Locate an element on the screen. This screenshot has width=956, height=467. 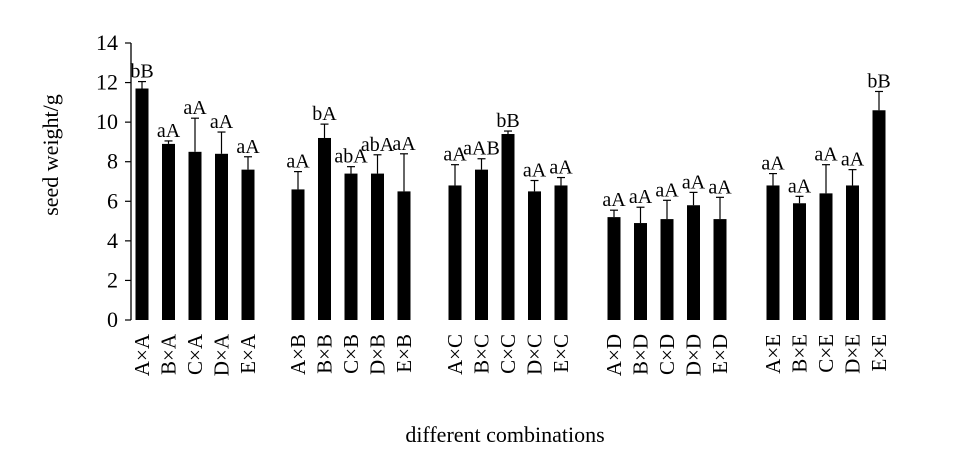
y-tick-label: 4 is located at coordinates (112, 240).